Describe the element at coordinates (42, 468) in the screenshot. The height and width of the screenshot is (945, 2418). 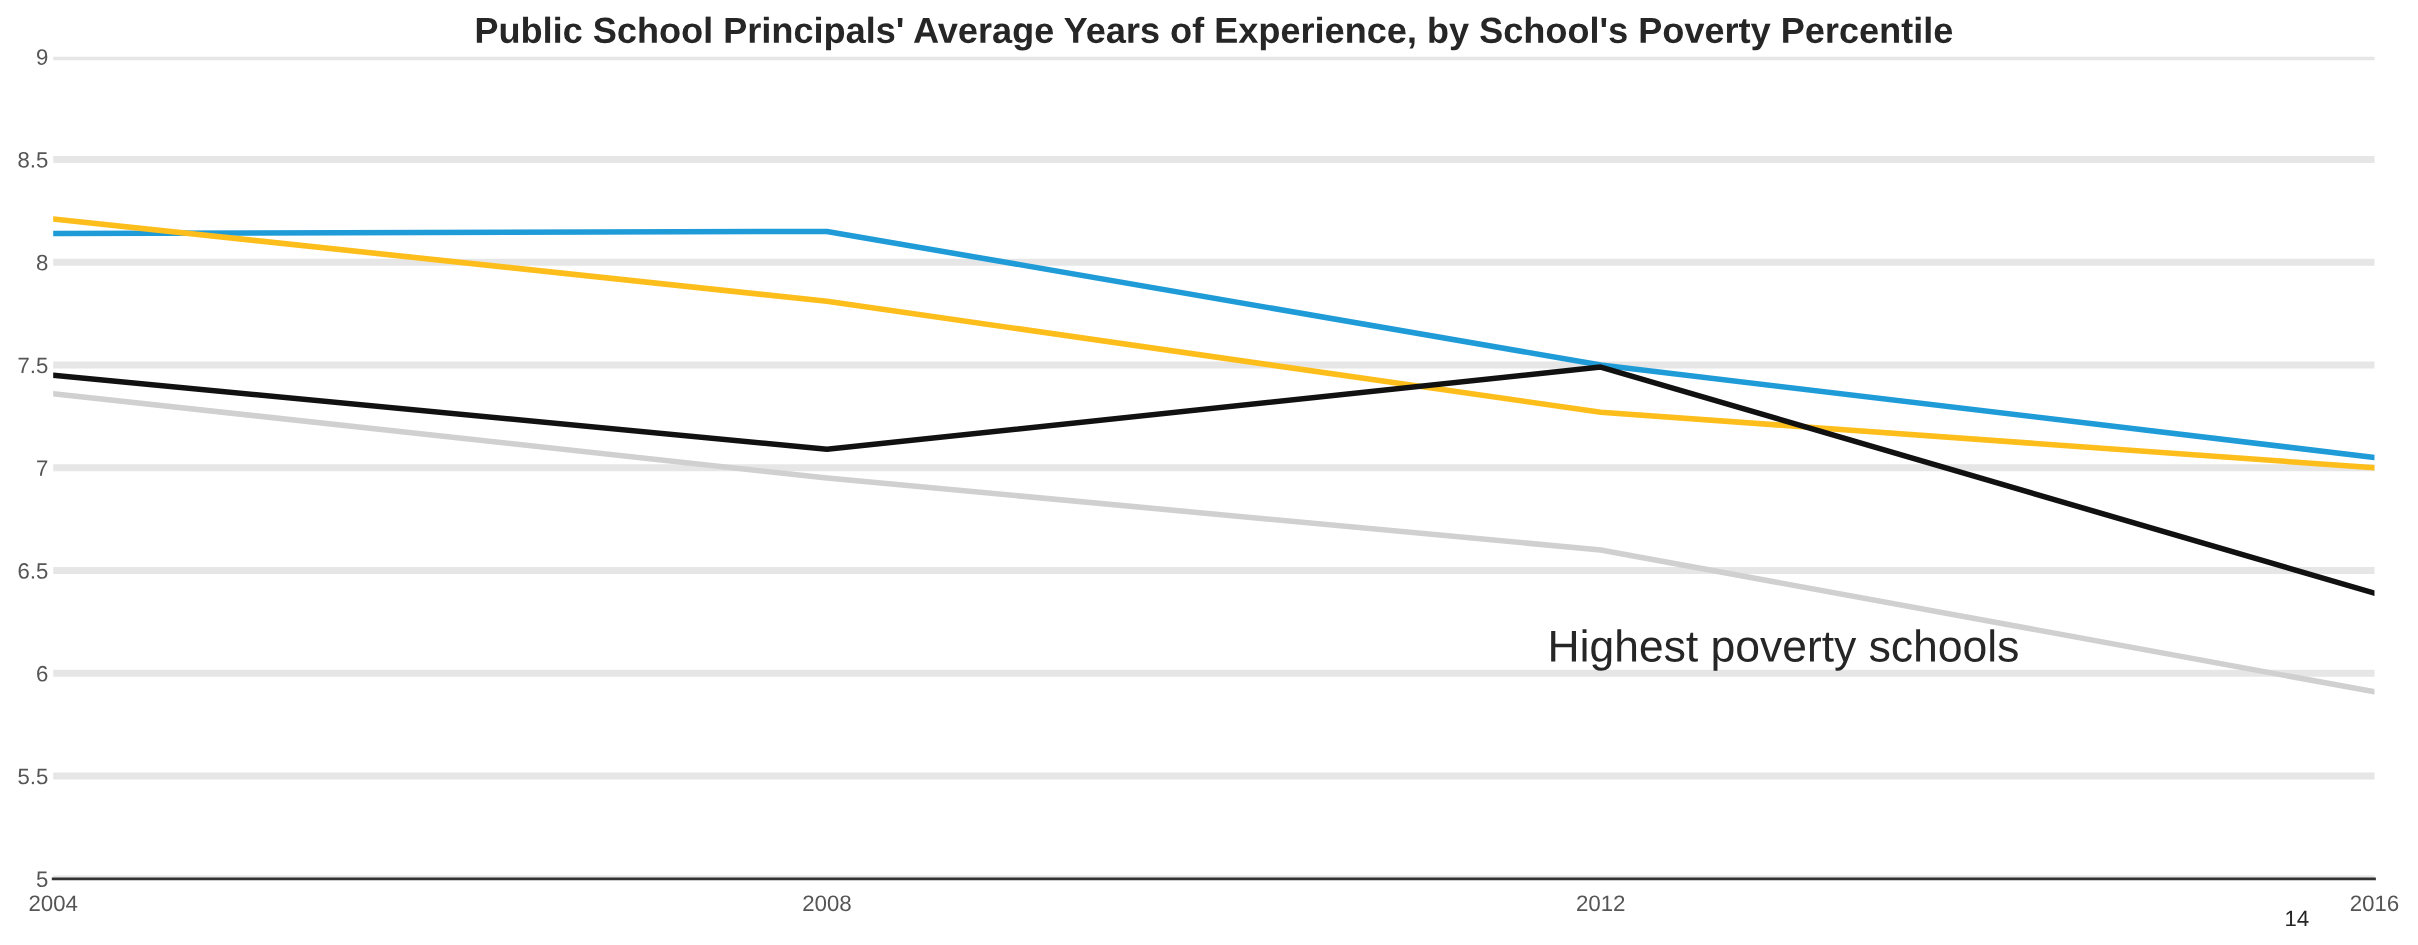
I see `y-tick-label: 7` at that location.